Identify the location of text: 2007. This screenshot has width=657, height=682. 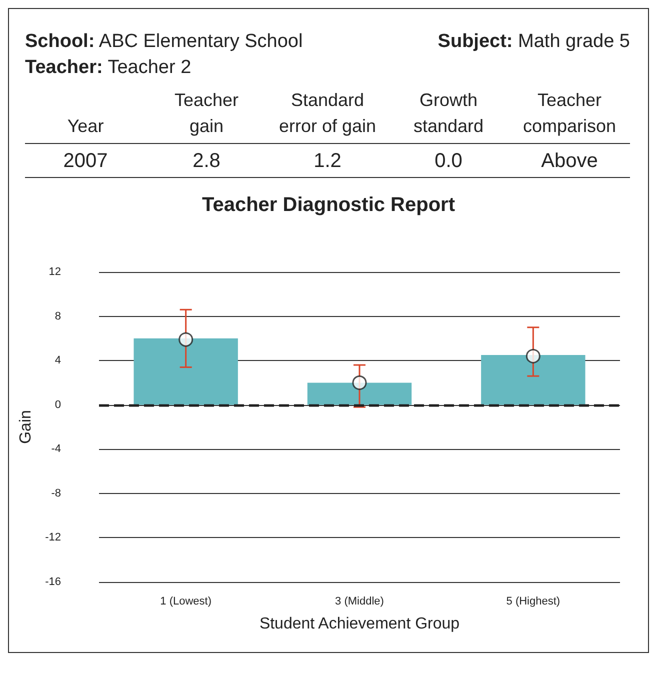
(85, 161).